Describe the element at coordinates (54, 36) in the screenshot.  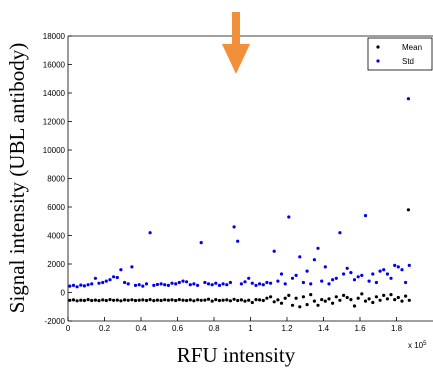
I see `y-tick-label: 18000` at that location.